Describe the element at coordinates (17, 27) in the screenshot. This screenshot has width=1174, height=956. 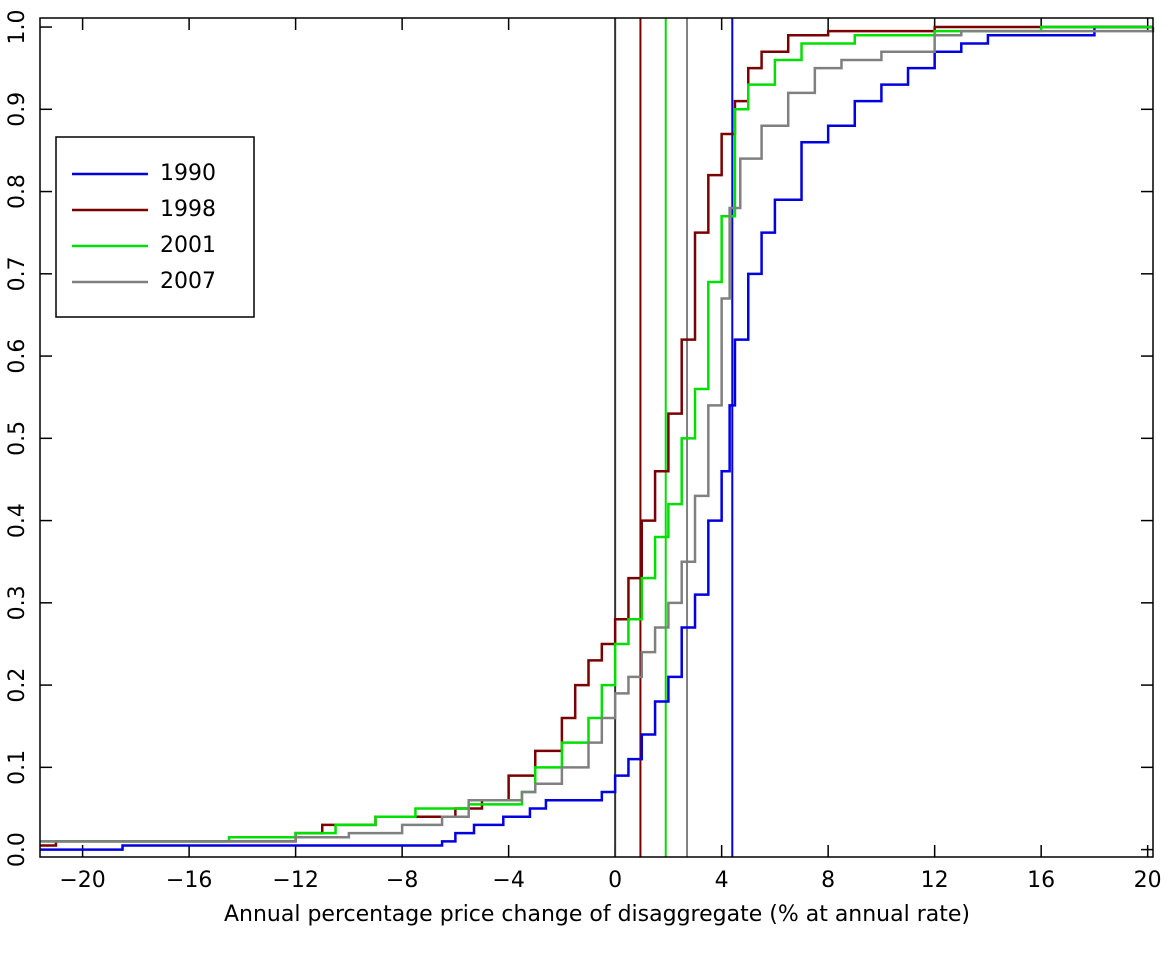
I see `y-tick-label: 1.0` at that location.